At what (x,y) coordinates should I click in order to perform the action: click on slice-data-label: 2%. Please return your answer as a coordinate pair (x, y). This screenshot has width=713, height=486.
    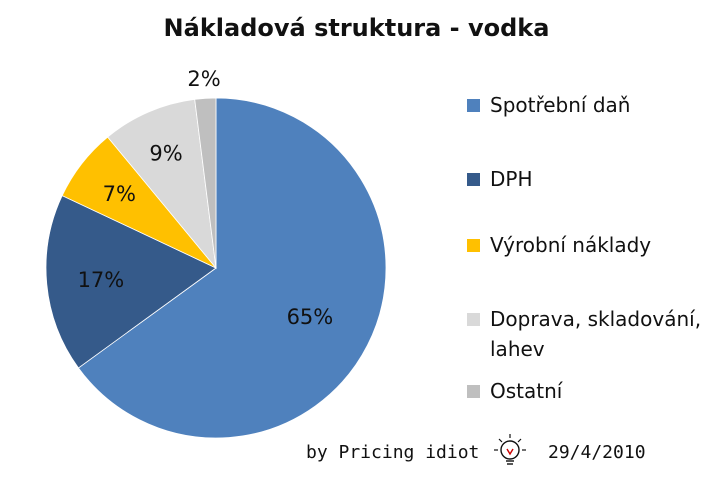
    Looking at the image, I should click on (203, 79).